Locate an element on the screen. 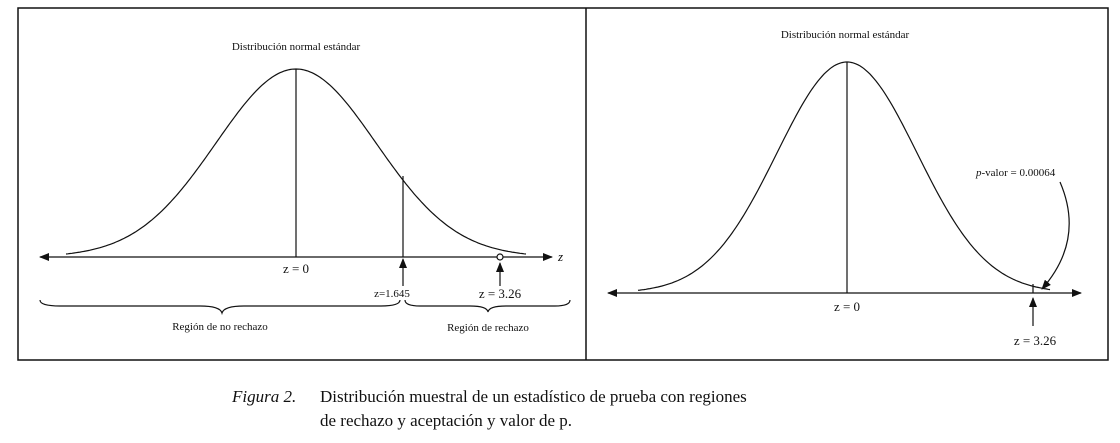 The width and height of the screenshot is (1120, 443). axis-label: z is located at coordinates (560, 256).